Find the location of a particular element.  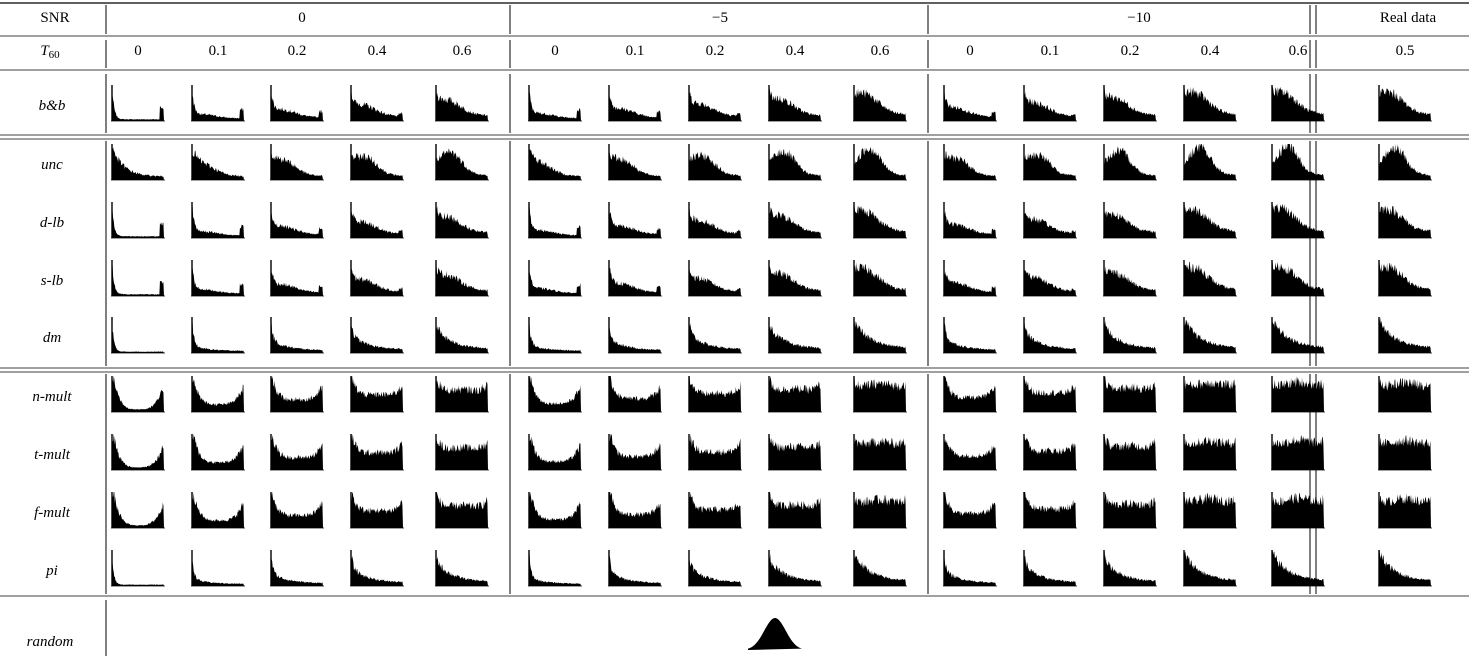

random-bell-histogram is located at coordinates (775, 634).